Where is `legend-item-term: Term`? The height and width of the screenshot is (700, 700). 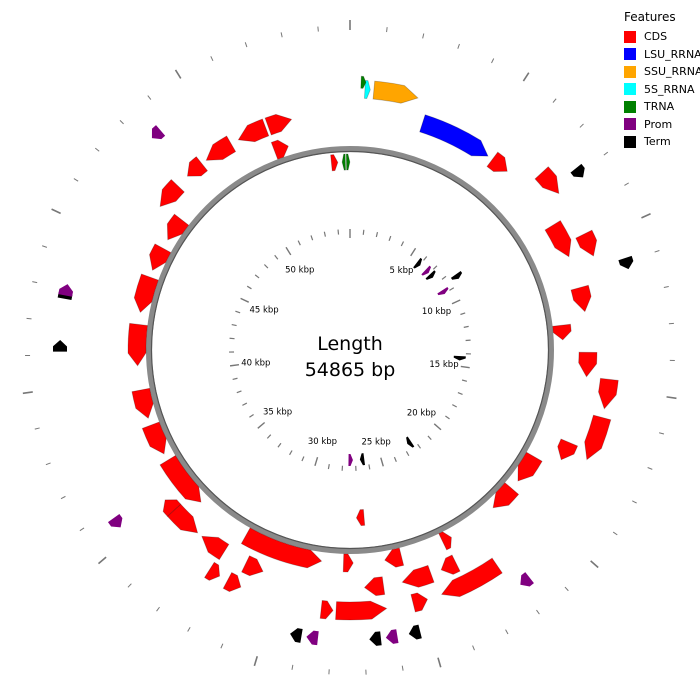 legend-item-term: Term is located at coordinates (662, 142).